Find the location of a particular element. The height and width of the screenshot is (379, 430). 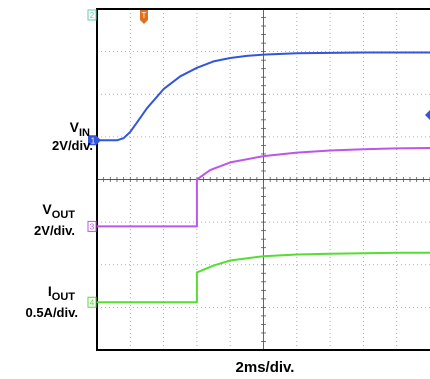

ch4-marker: 4 is located at coordinates (92, 302).